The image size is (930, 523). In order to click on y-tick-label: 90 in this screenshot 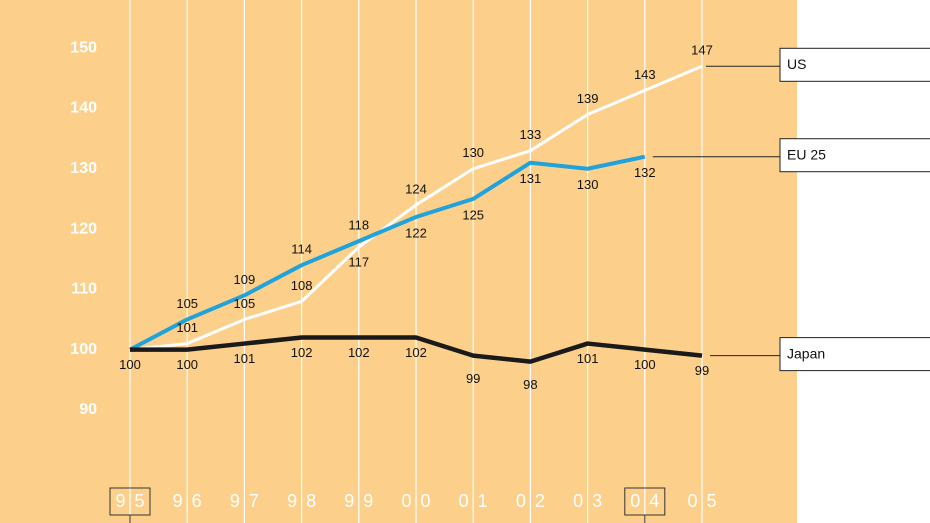, I will do `click(88, 409)`.